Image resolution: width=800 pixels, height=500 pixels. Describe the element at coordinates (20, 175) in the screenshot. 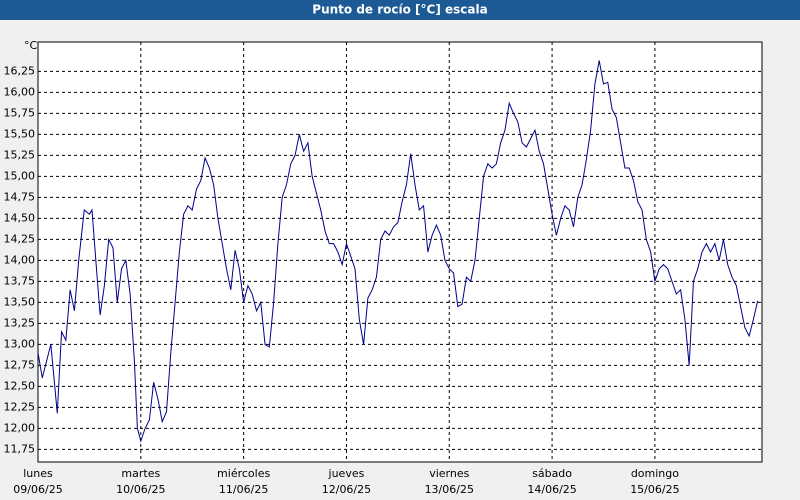

I see `y-tick-label: 15,00` at that location.